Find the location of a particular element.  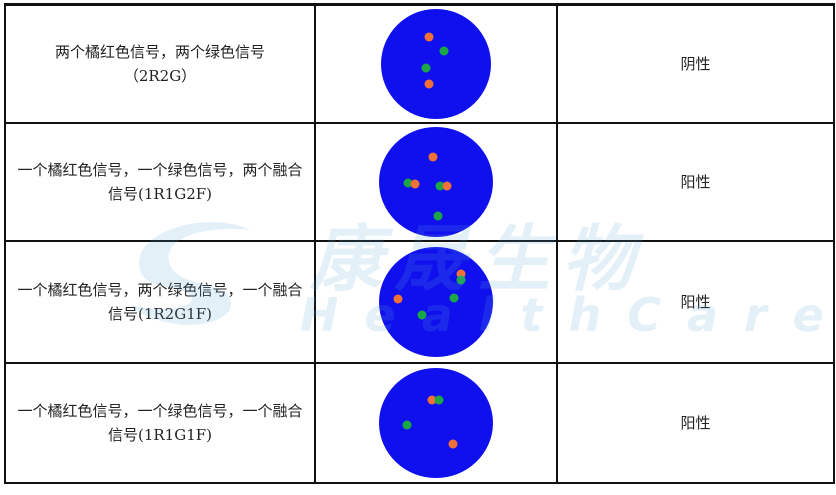

signal-description: 两个橘红色信号，两个绿色信号（2R2G） is located at coordinates (160, 63).